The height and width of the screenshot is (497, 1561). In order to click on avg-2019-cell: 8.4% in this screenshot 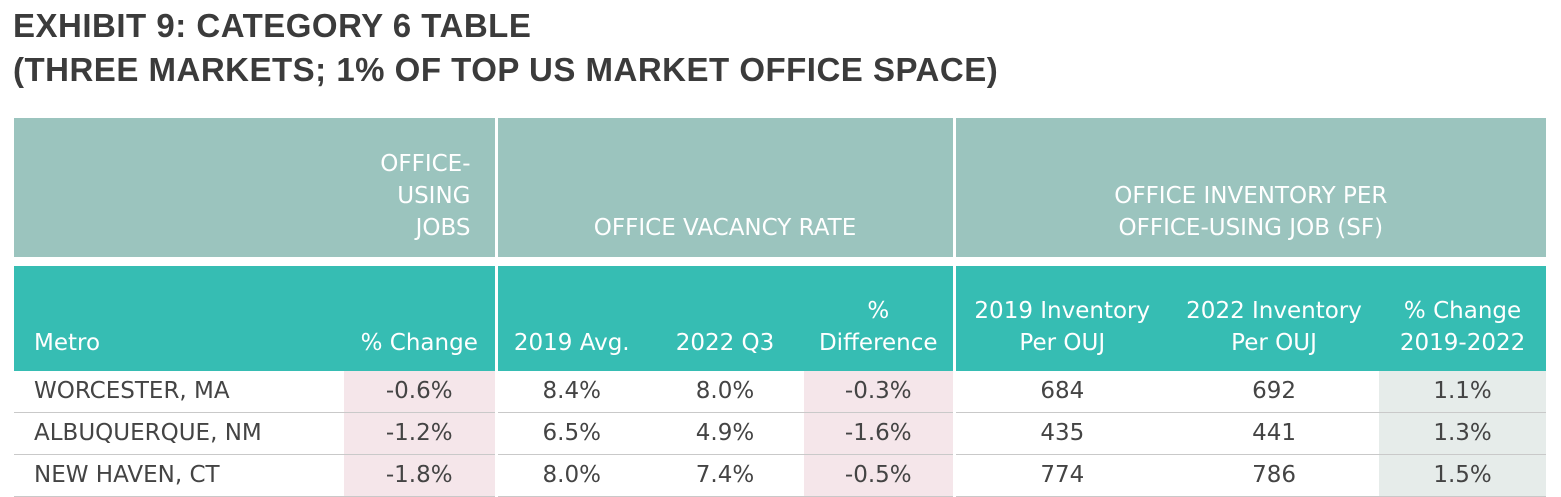, I will do `click(571, 391)`.